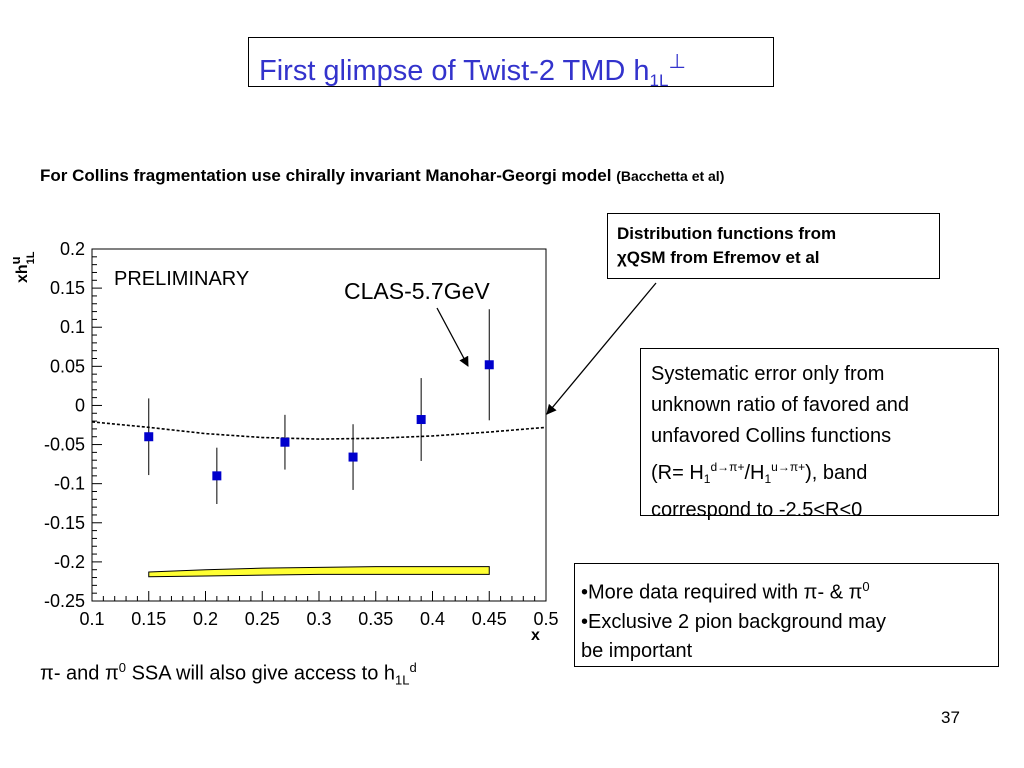  Describe the element at coordinates (69, 484) in the screenshot. I see `y-tick-label: -0.1` at that location.